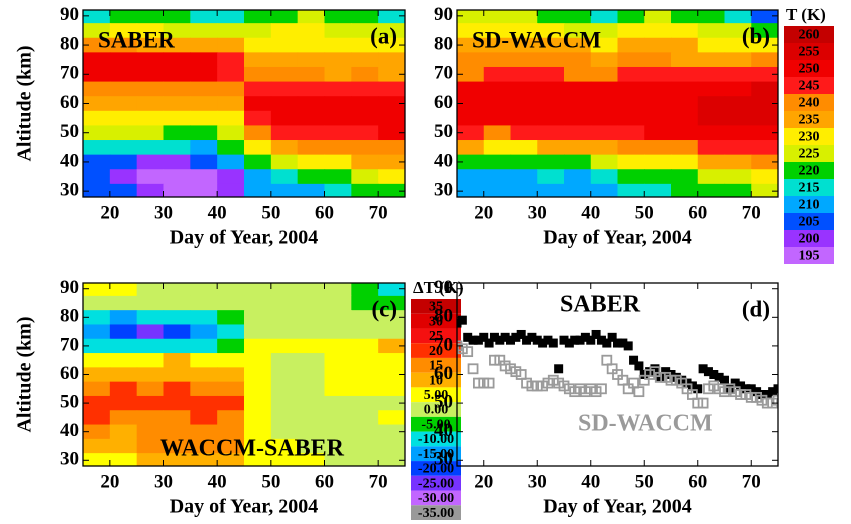  What do you see at coordinates (751, 481) in the screenshot?
I see `x-tick-label: 70` at bounding box center [751, 481].